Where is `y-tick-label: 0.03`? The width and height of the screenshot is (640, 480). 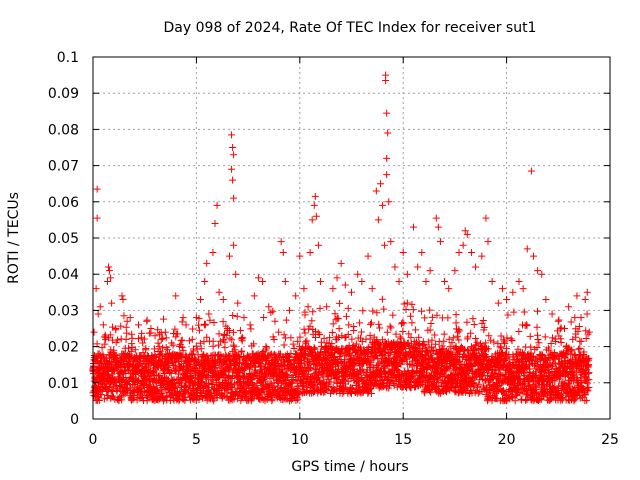 y-tick-label: 0.03 is located at coordinates (63, 311).